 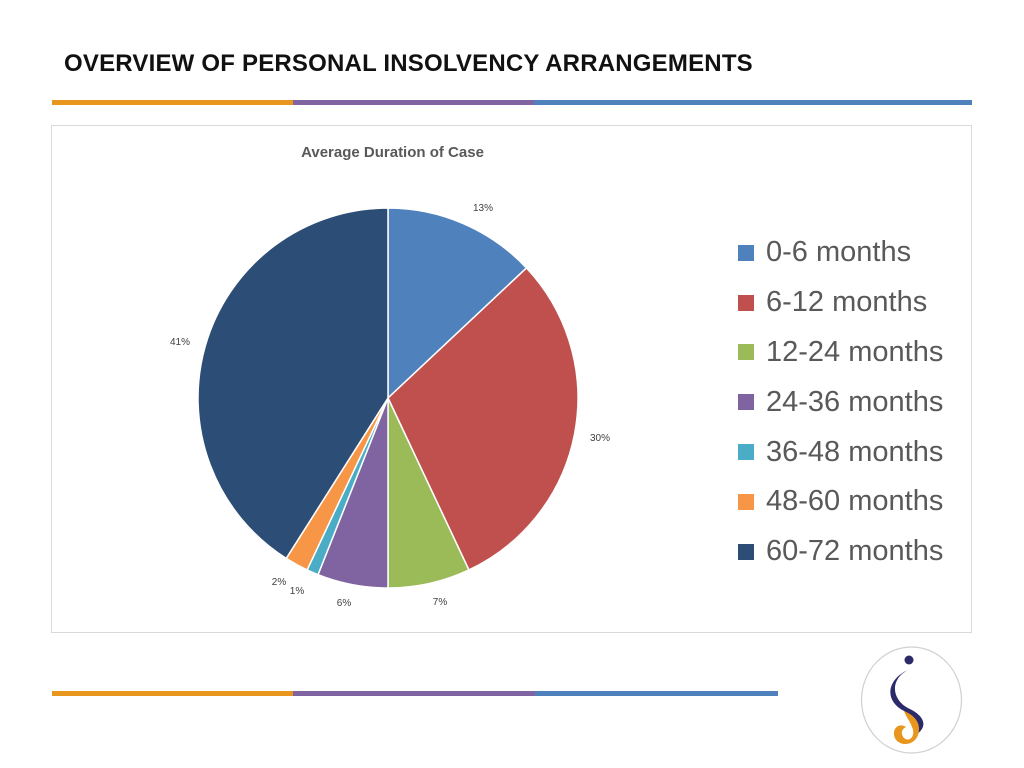 I want to click on legend-item-6: 48-60 months, so click(x=840, y=502).